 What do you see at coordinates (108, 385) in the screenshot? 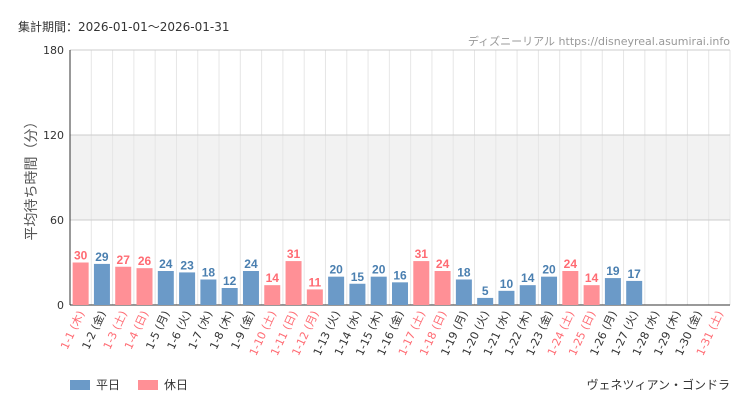
I see `legend-label-weekday: 平日` at bounding box center [108, 385].